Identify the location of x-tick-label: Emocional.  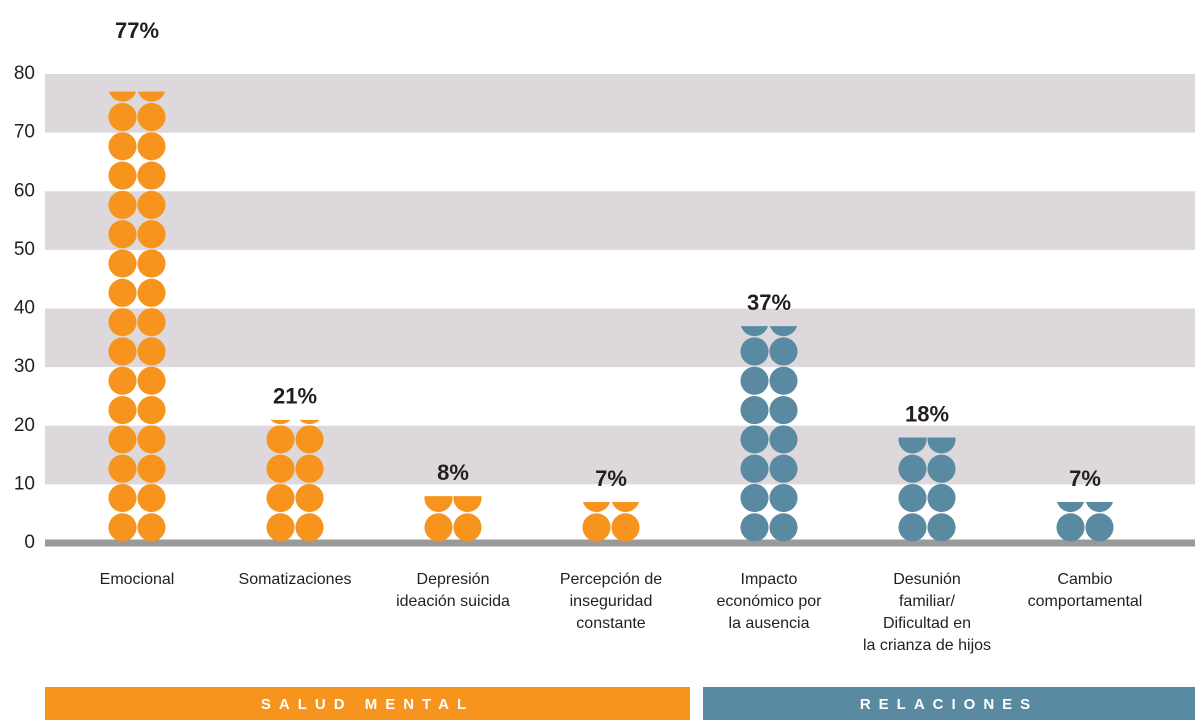
(137, 579).